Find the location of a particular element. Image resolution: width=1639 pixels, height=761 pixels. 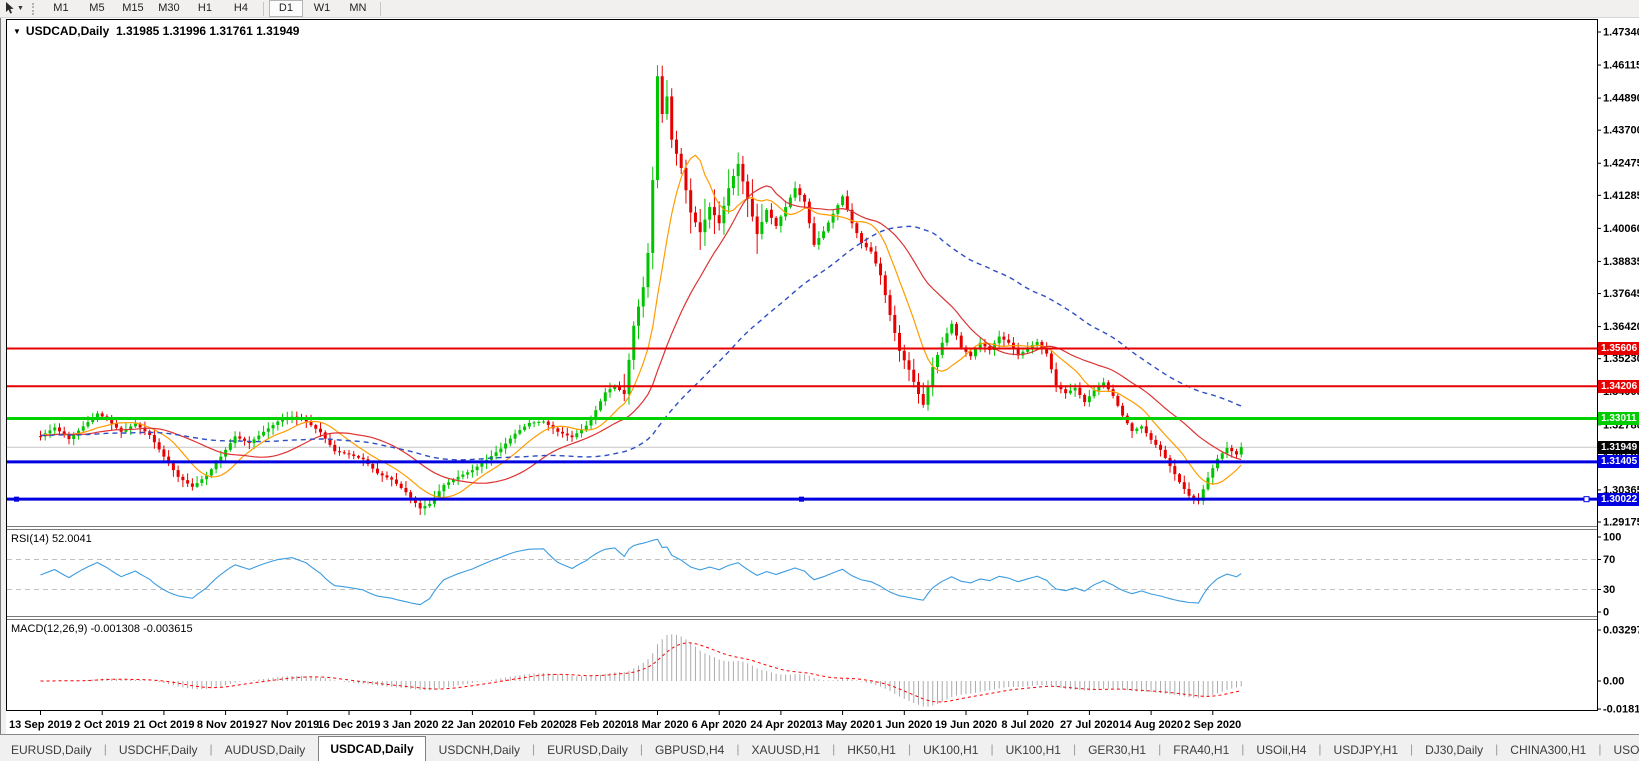

price-tick-label: 1.43700 is located at coordinates (1621, 131).